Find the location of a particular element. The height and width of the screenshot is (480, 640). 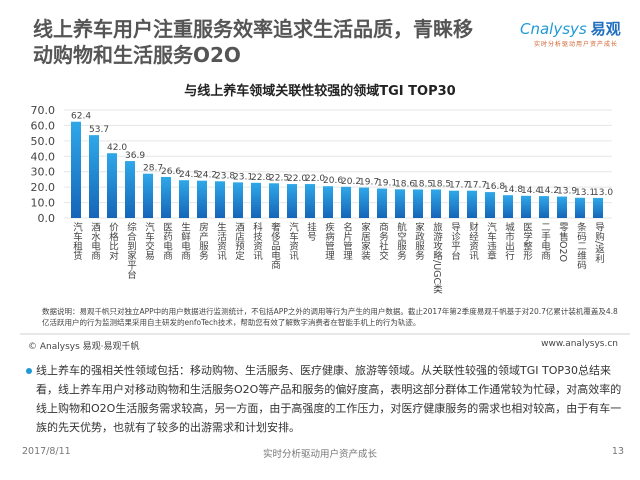

data-label: 18.6 is located at coordinates (405, 184).